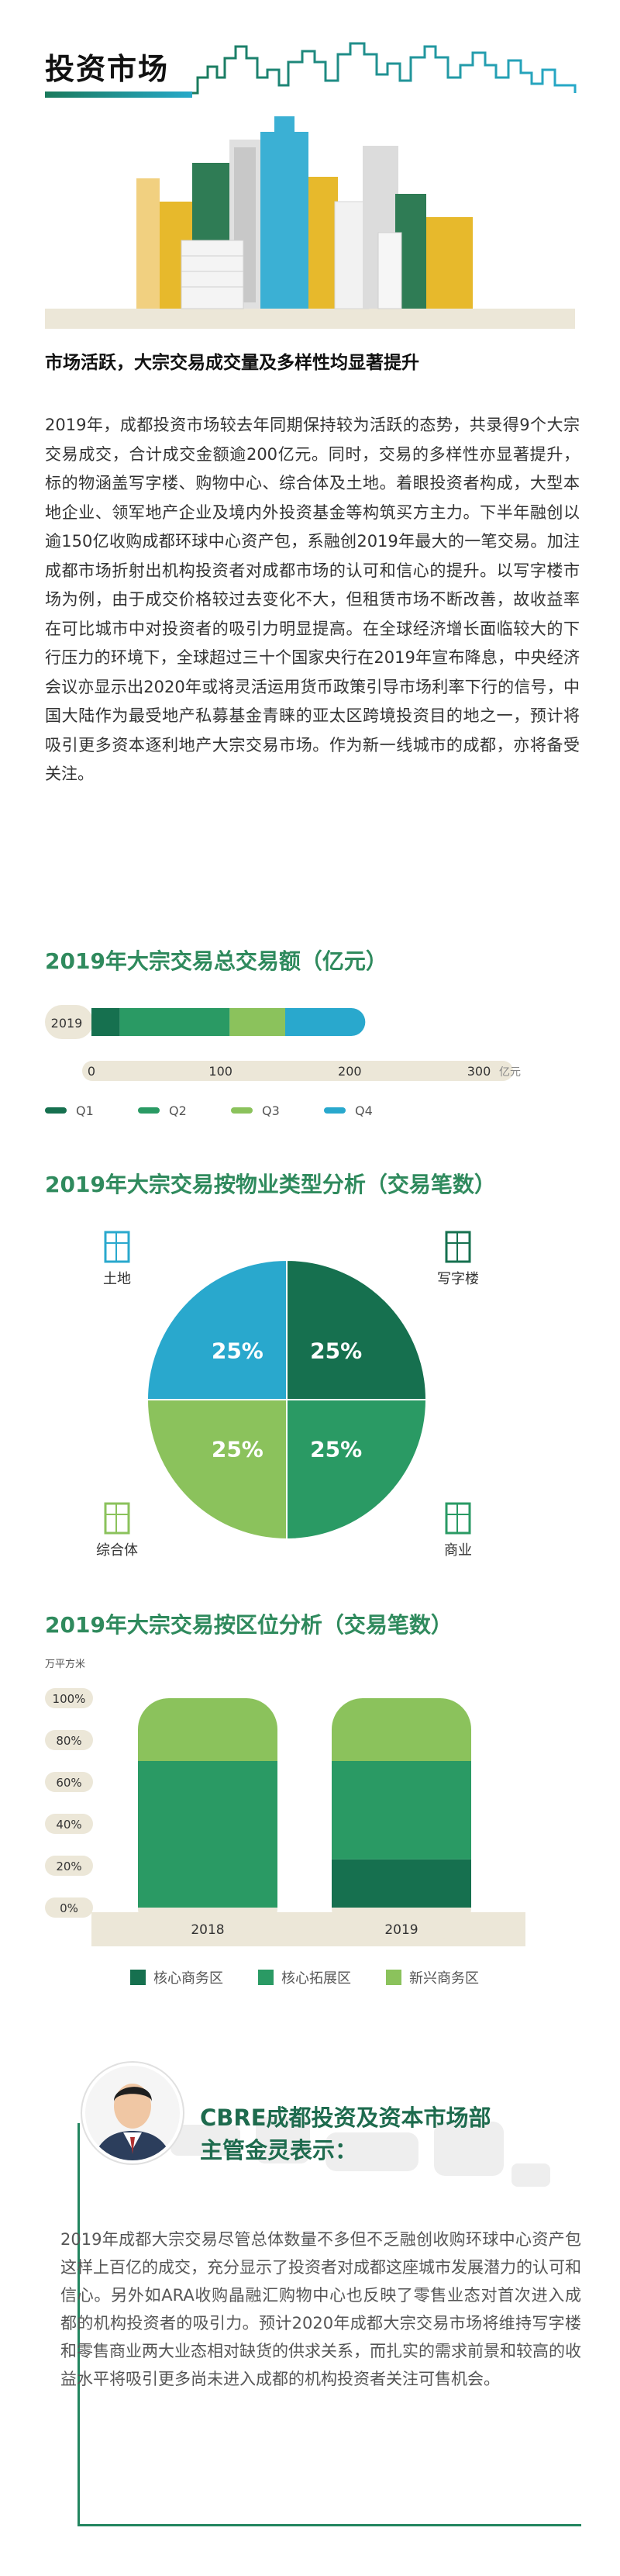  What do you see at coordinates (178, 1111) in the screenshot?
I see `legend-label: Q2` at bounding box center [178, 1111].